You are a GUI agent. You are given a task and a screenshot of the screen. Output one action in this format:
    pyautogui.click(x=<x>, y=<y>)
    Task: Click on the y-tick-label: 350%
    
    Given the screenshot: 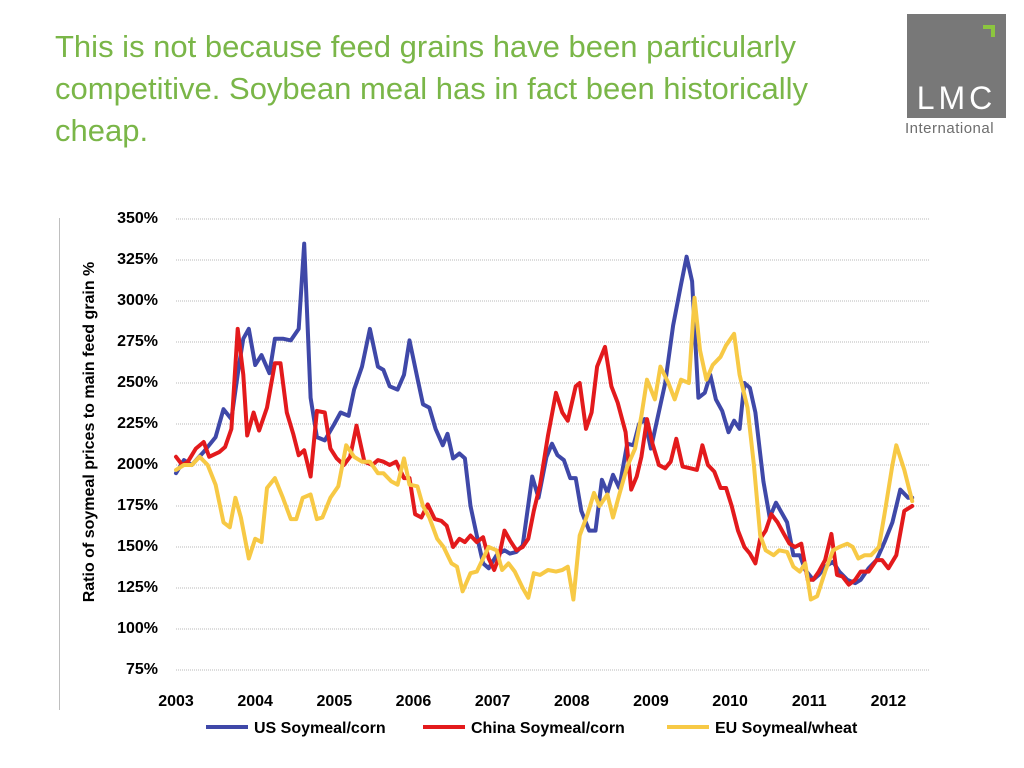 What is the action you would take?
    pyautogui.click(x=137, y=218)
    